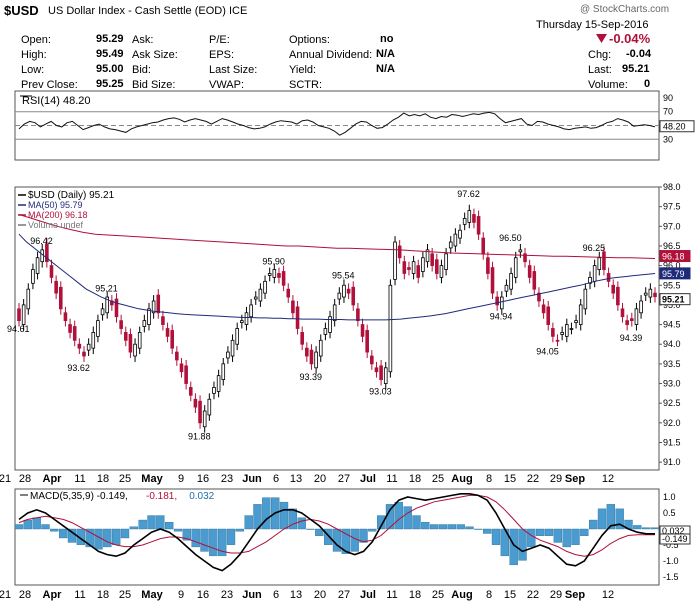 This screenshot has width=700, height=603. What do you see at coordinates (222, 55) in the screenshot?
I see `eps-label: EPS:` at bounding box center [222, 55].